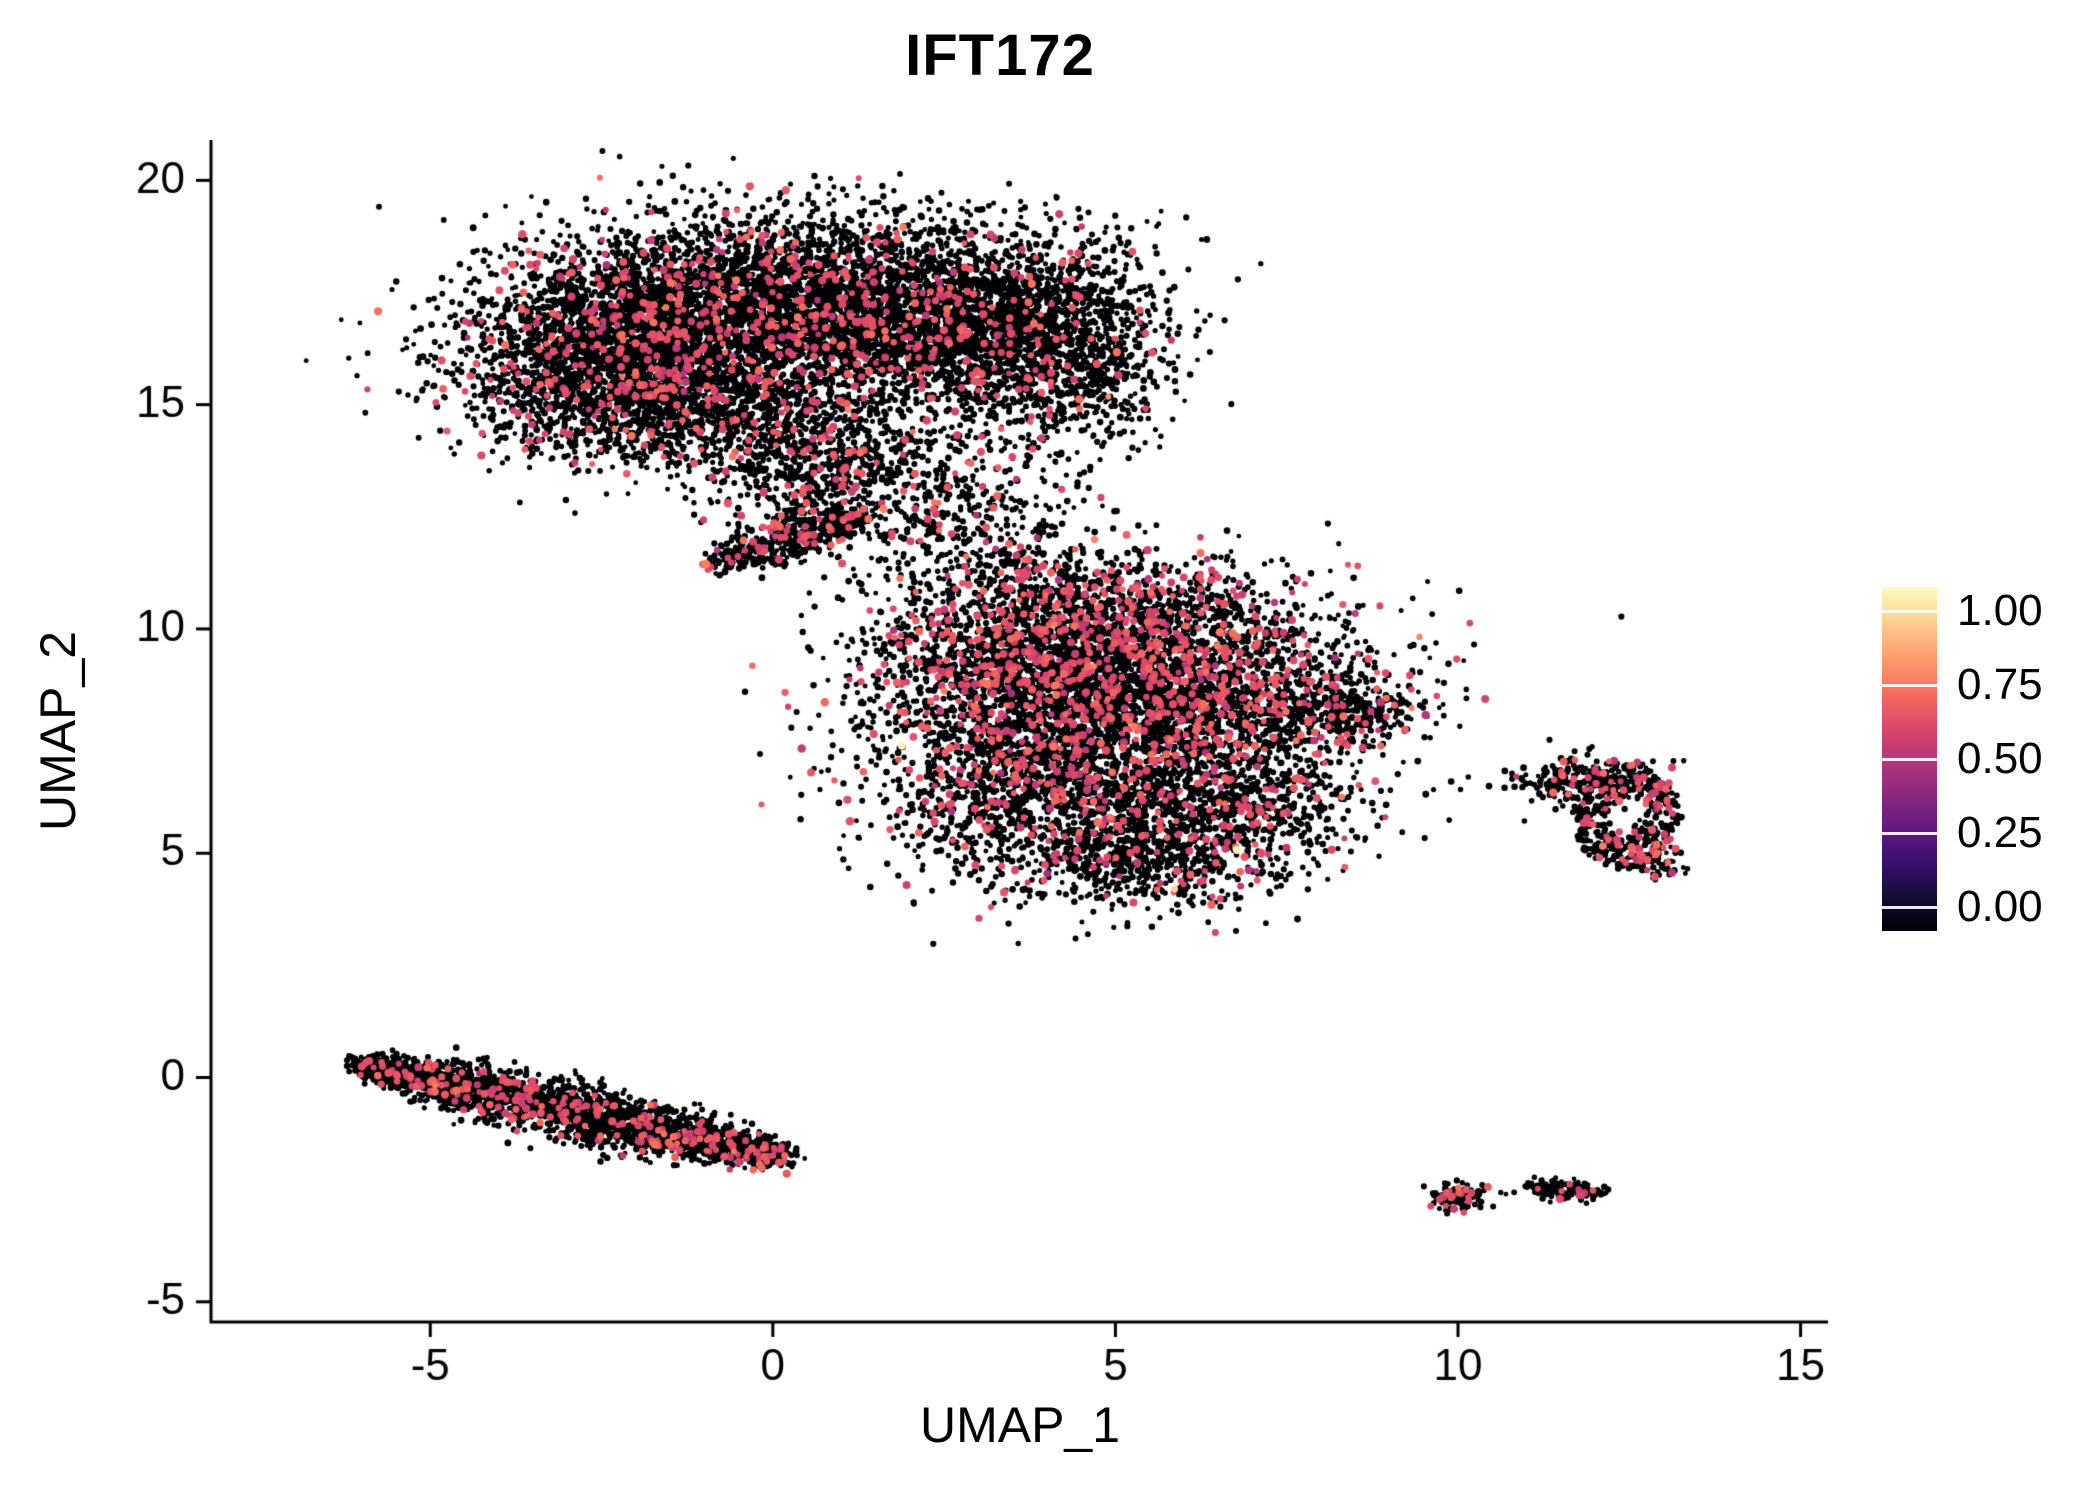 This screenshot has width=2100, height=1500. What do you see at coordinates (2000, 610) in the screenshot?
I see `colorbar-tick-label: 1.00` at bounding box center [2000, 610].